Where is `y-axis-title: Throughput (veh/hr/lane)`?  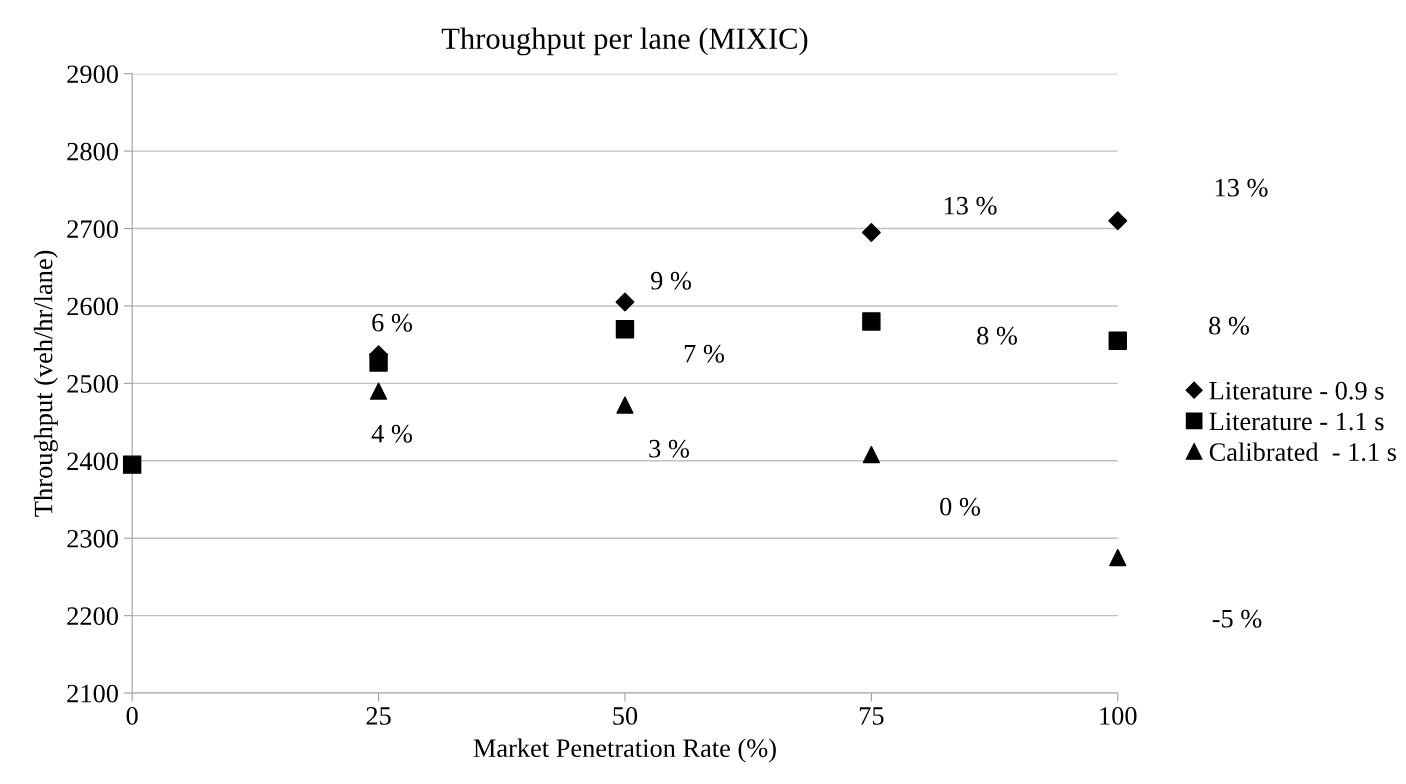
y-axis-title: Throughput (veh/hr/lane) is located at coordinates (45, 383).